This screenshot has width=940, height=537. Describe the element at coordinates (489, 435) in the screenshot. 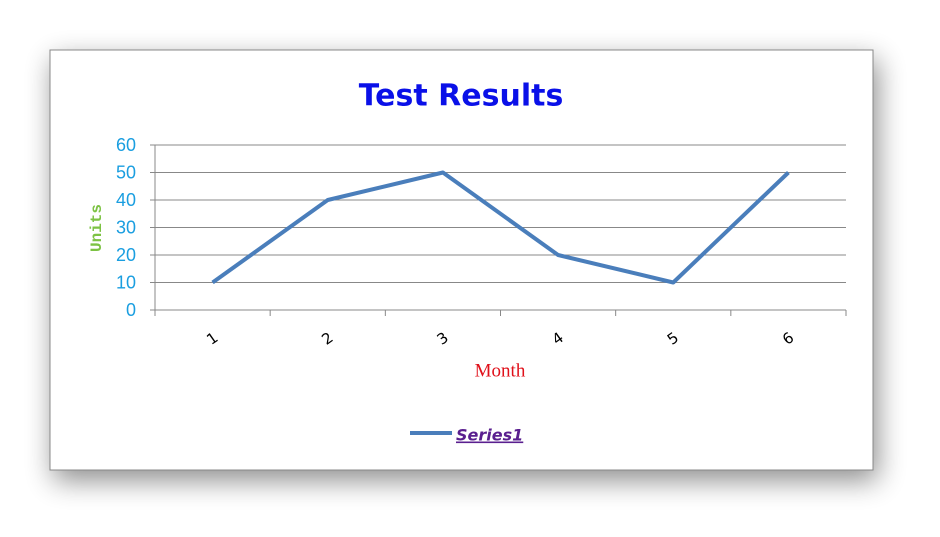

I see `legend-label: Series1` at that location.